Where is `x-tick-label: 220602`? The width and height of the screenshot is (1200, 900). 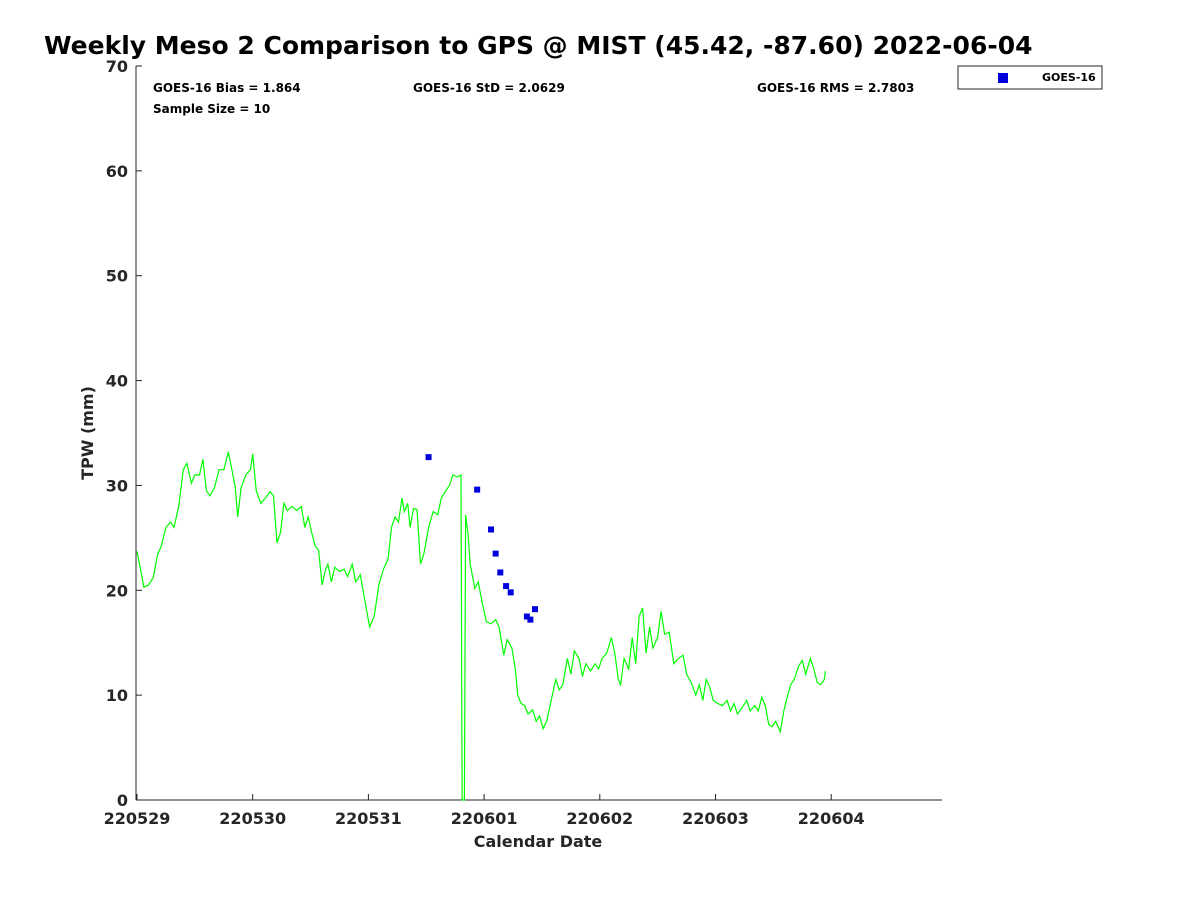 x-tick-label: 220602 is located at coordinates (599, 818).